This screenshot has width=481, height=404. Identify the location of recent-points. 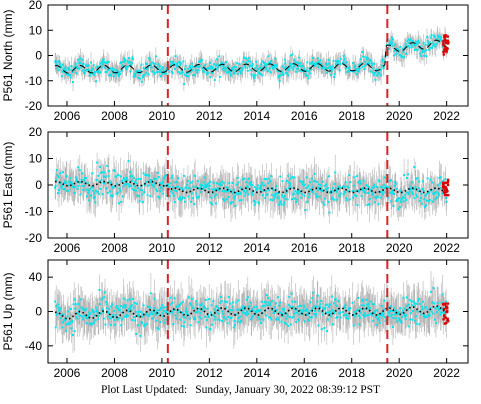
(446, 45).